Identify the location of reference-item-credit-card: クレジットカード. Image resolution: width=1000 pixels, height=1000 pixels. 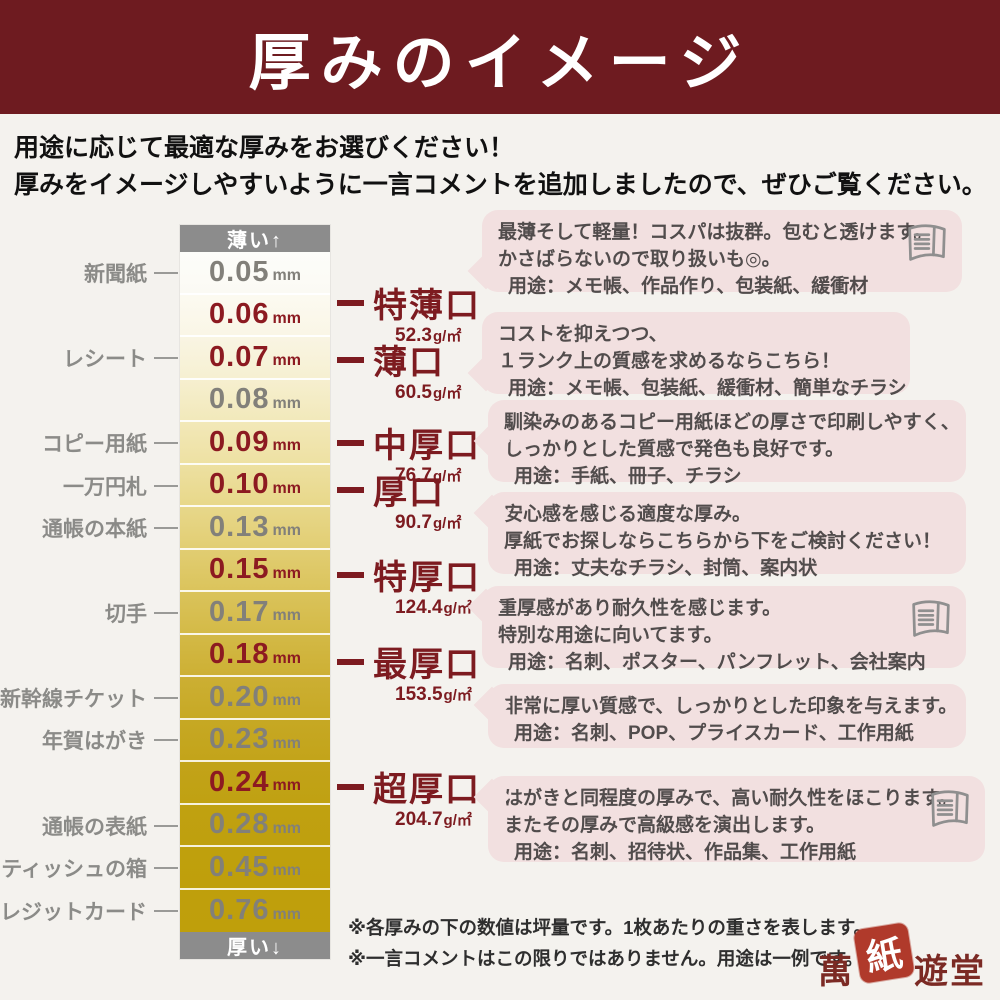
(89, 911).